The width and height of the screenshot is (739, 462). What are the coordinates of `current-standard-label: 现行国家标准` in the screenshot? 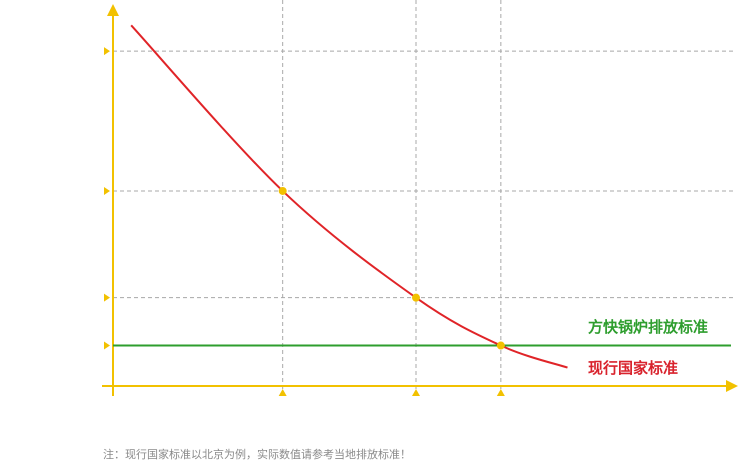 It's located at (633, 368).